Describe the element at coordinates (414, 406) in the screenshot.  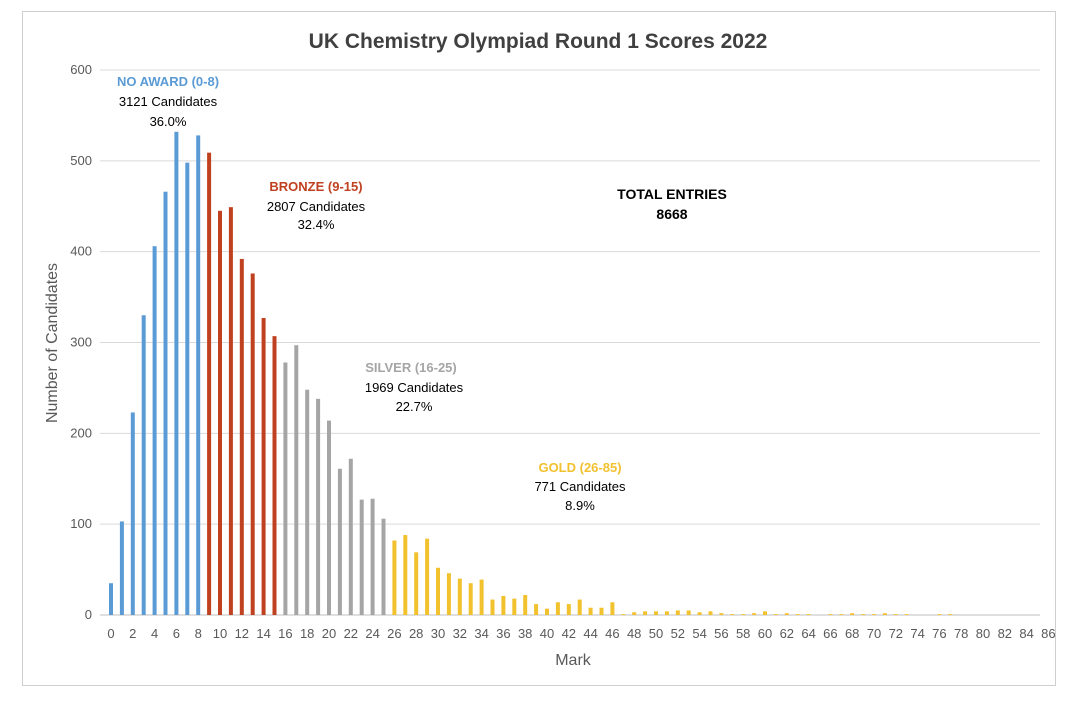
I see `annotation-silver-percent: 22.7%` at that location.